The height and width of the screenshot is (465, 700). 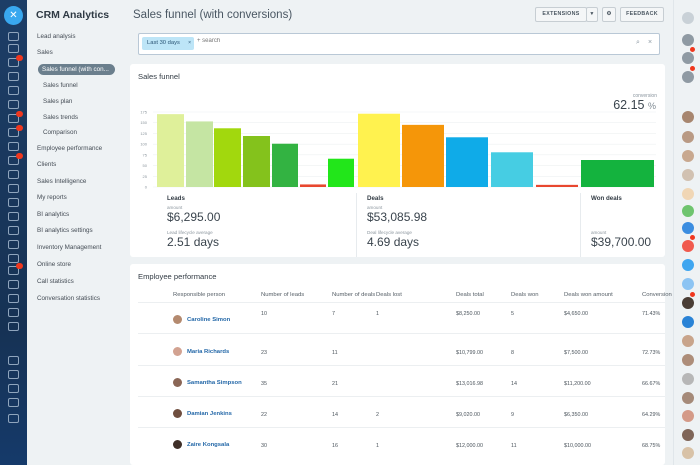 I want to click on bitrix-logo-icon: ✕, so click(x=13, y=15).